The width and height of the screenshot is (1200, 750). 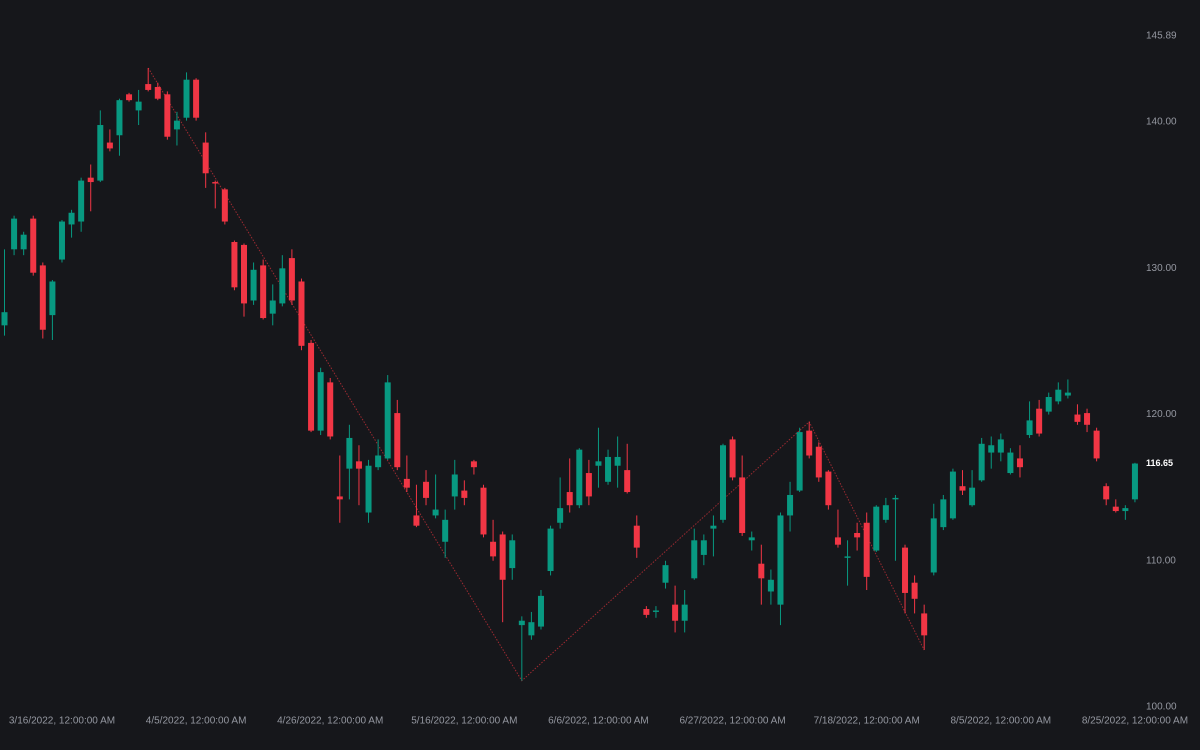 I want to click on y-tick-label: 145.89, so click(x=1161, y=36).